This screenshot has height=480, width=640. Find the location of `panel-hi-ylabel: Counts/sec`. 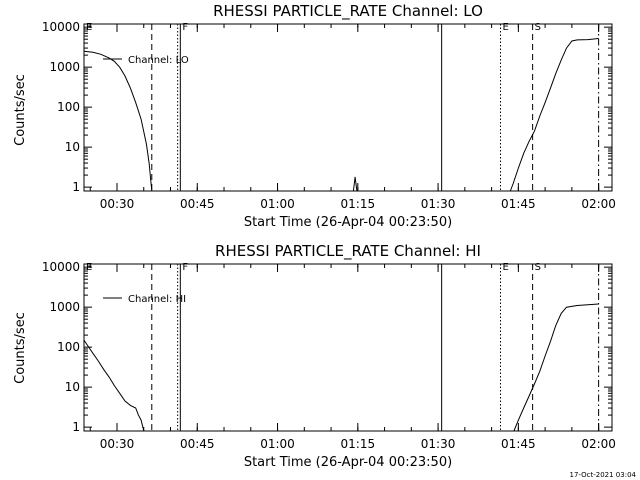

panel-hi-ylabel: Counts/sec is located at coordinates (20, 348).